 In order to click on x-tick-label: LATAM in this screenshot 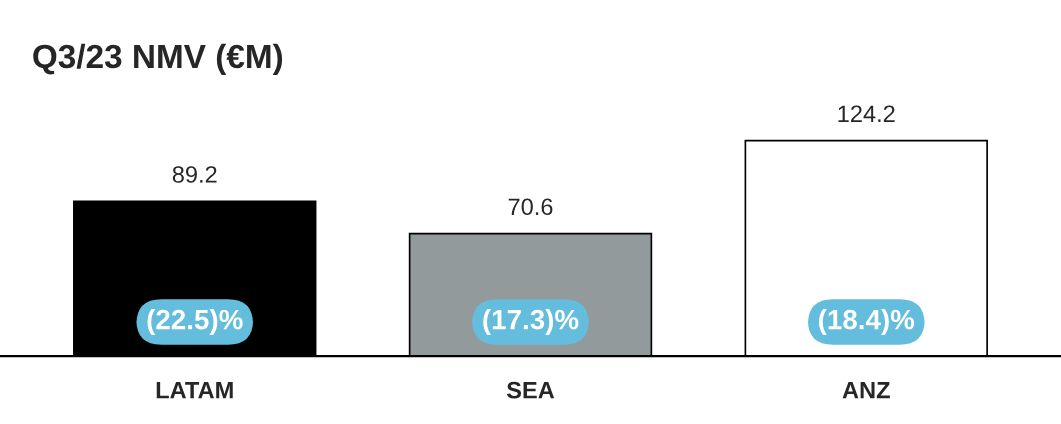, I will do `click(194, 390)`.